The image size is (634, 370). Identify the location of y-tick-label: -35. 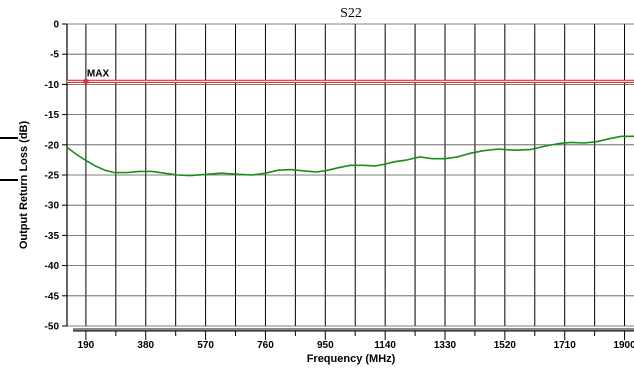
(52, 236).